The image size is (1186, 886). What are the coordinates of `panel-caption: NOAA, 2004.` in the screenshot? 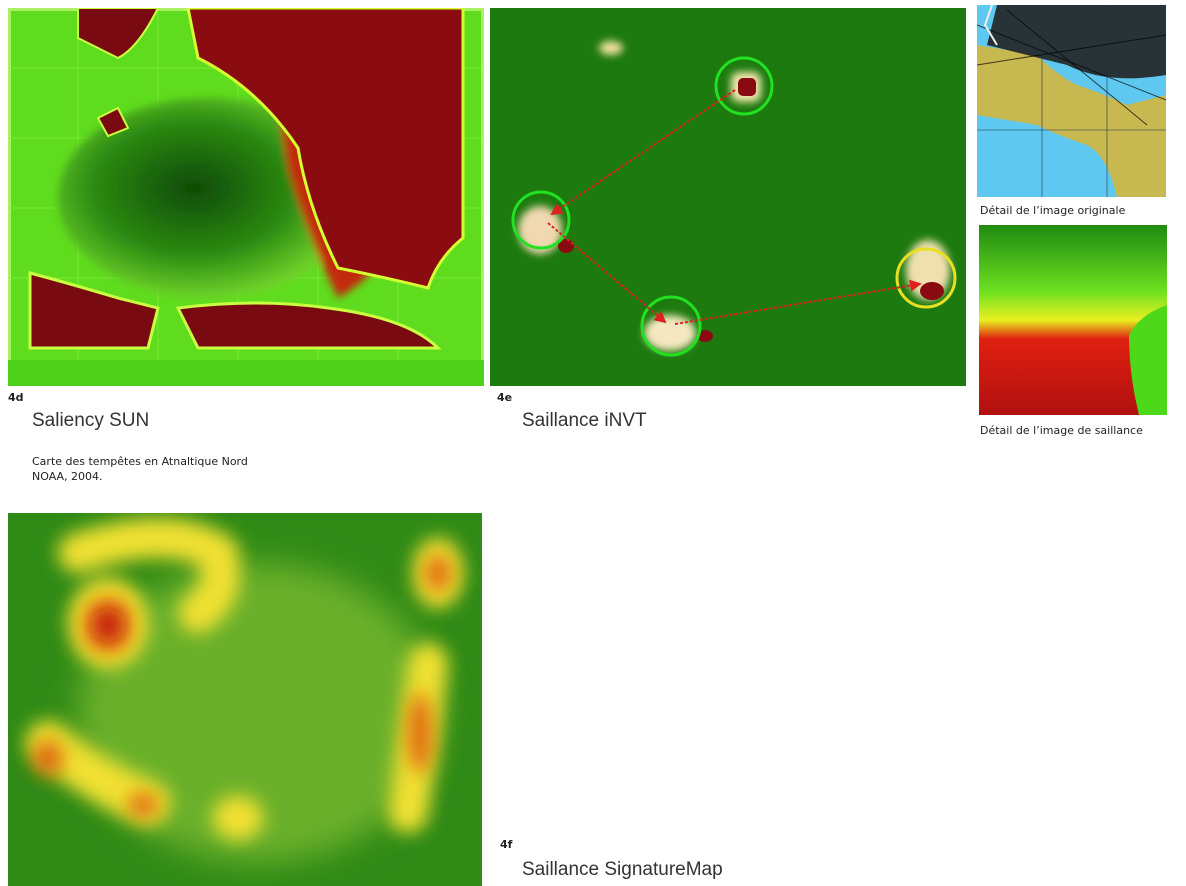 It's located at (67, 476).